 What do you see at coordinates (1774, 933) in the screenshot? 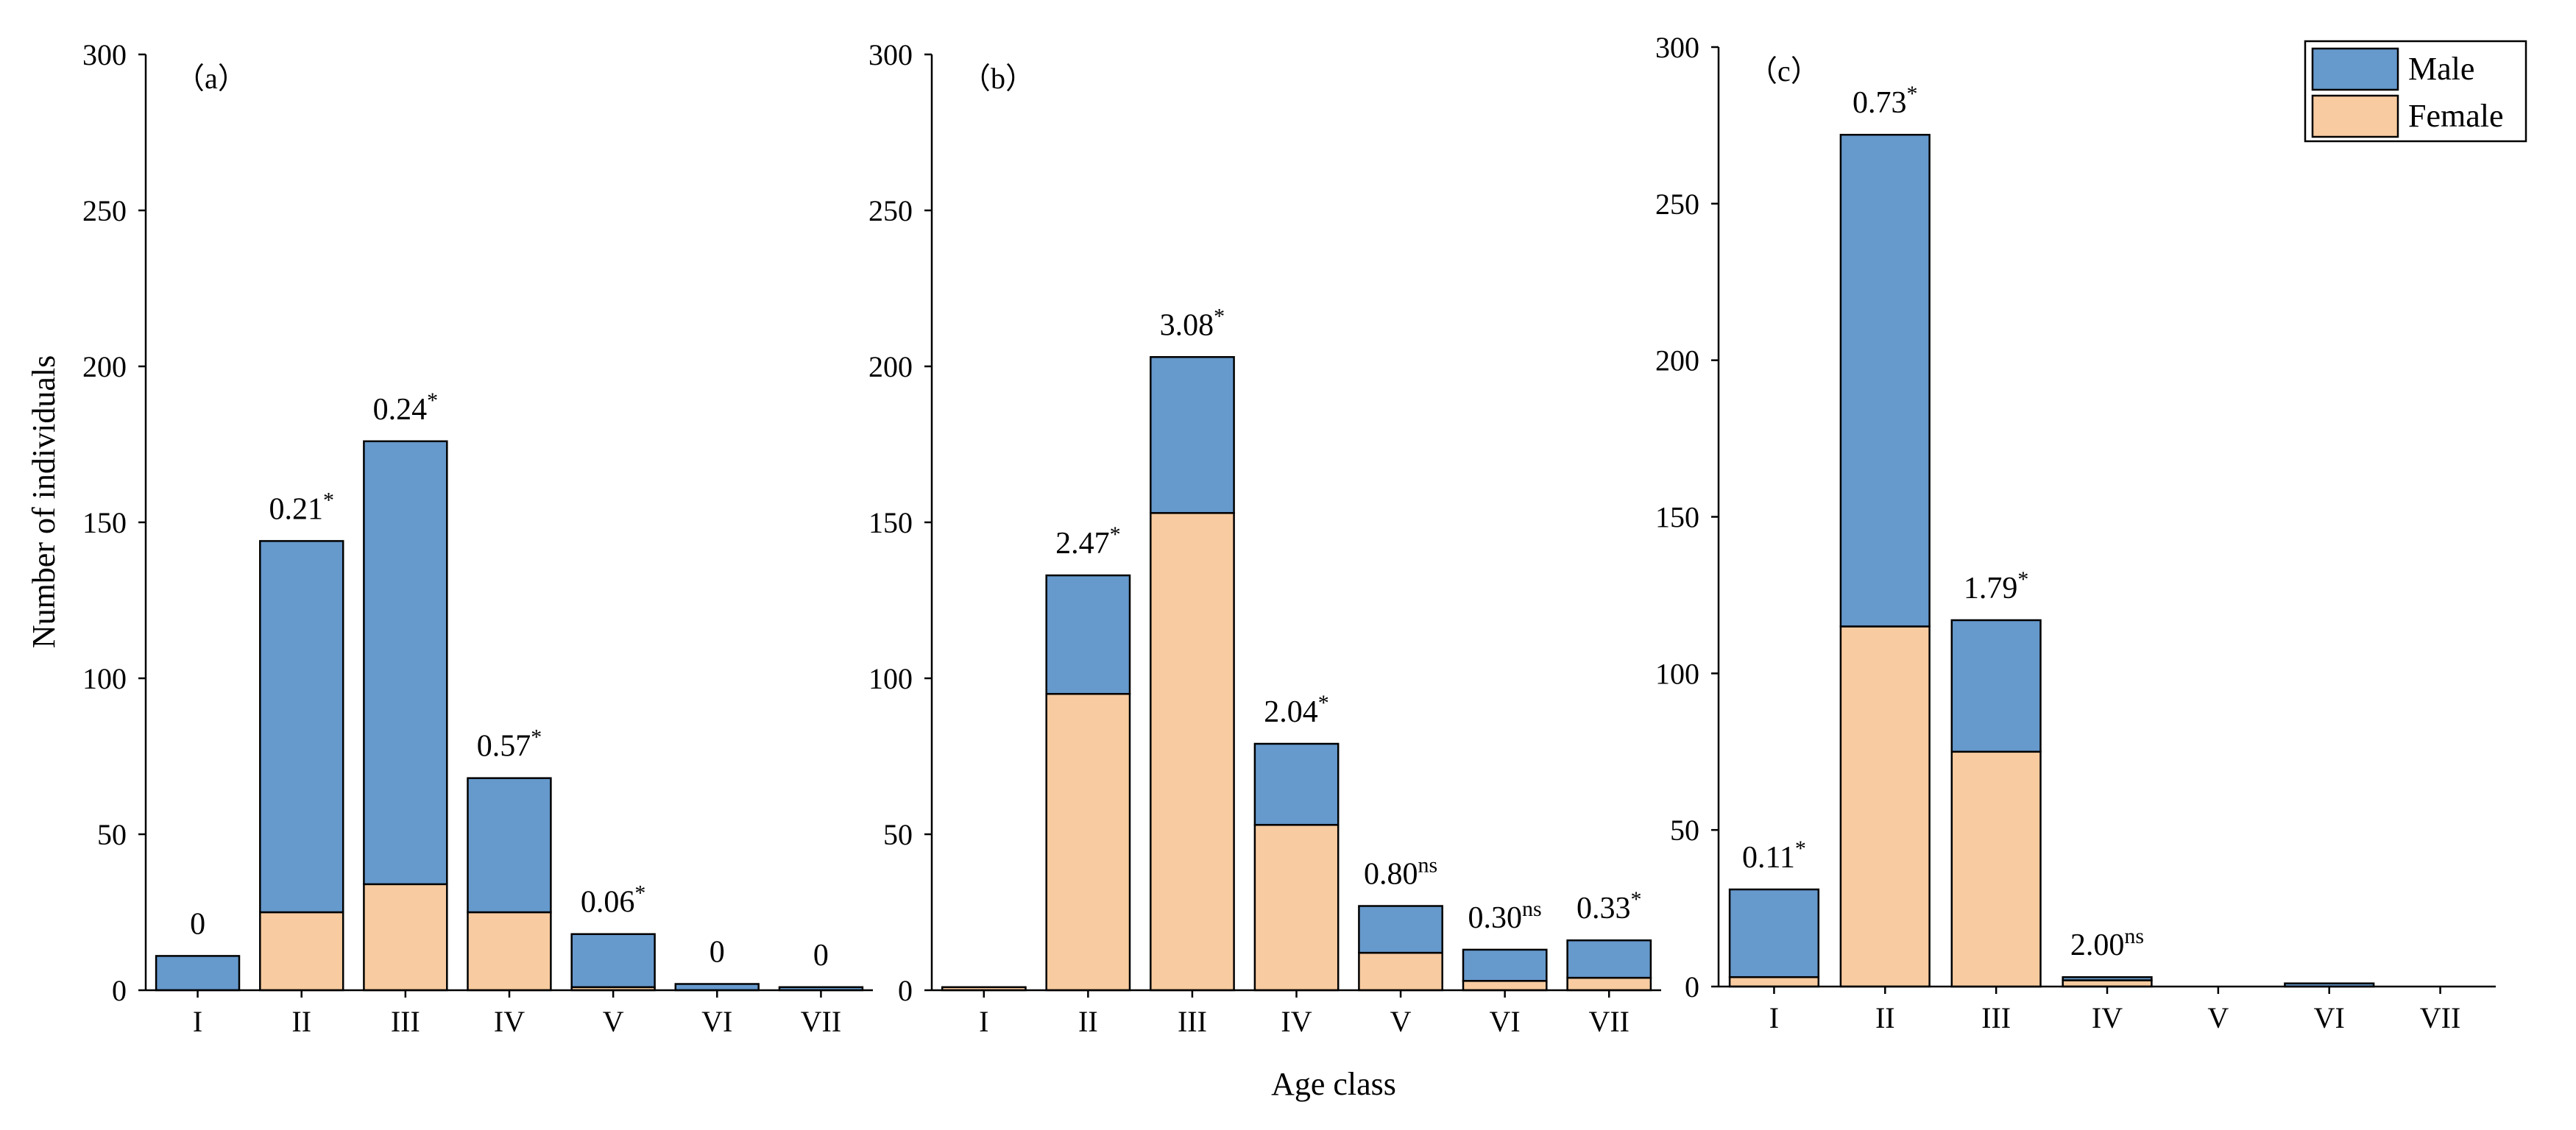
I see `bar-male-I` at bounding box center [1774, 933].